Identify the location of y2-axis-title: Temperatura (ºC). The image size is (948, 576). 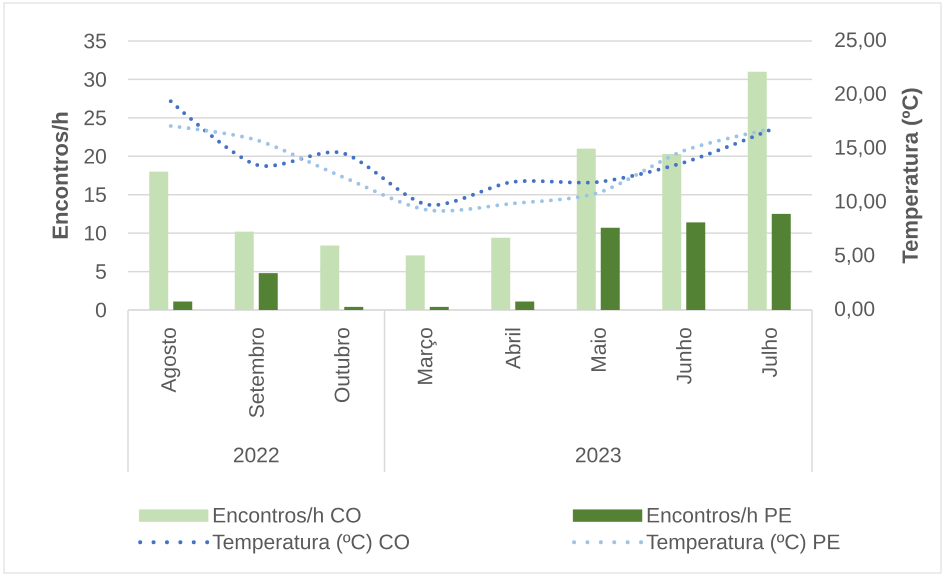
(912, 176).